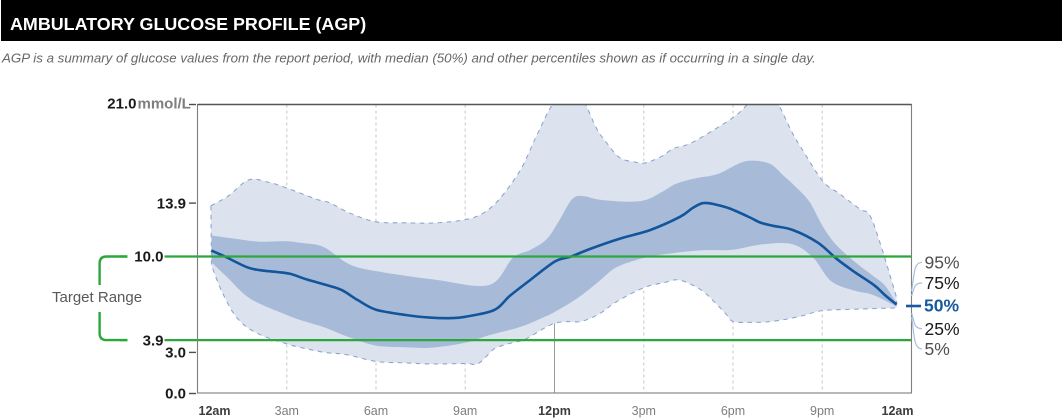 Image resolution: width=1064 pixels, height=420 pixels. Describe the element at coordinates (376, 411) in the screenshot. I see `svg-text: 6am` at that location.